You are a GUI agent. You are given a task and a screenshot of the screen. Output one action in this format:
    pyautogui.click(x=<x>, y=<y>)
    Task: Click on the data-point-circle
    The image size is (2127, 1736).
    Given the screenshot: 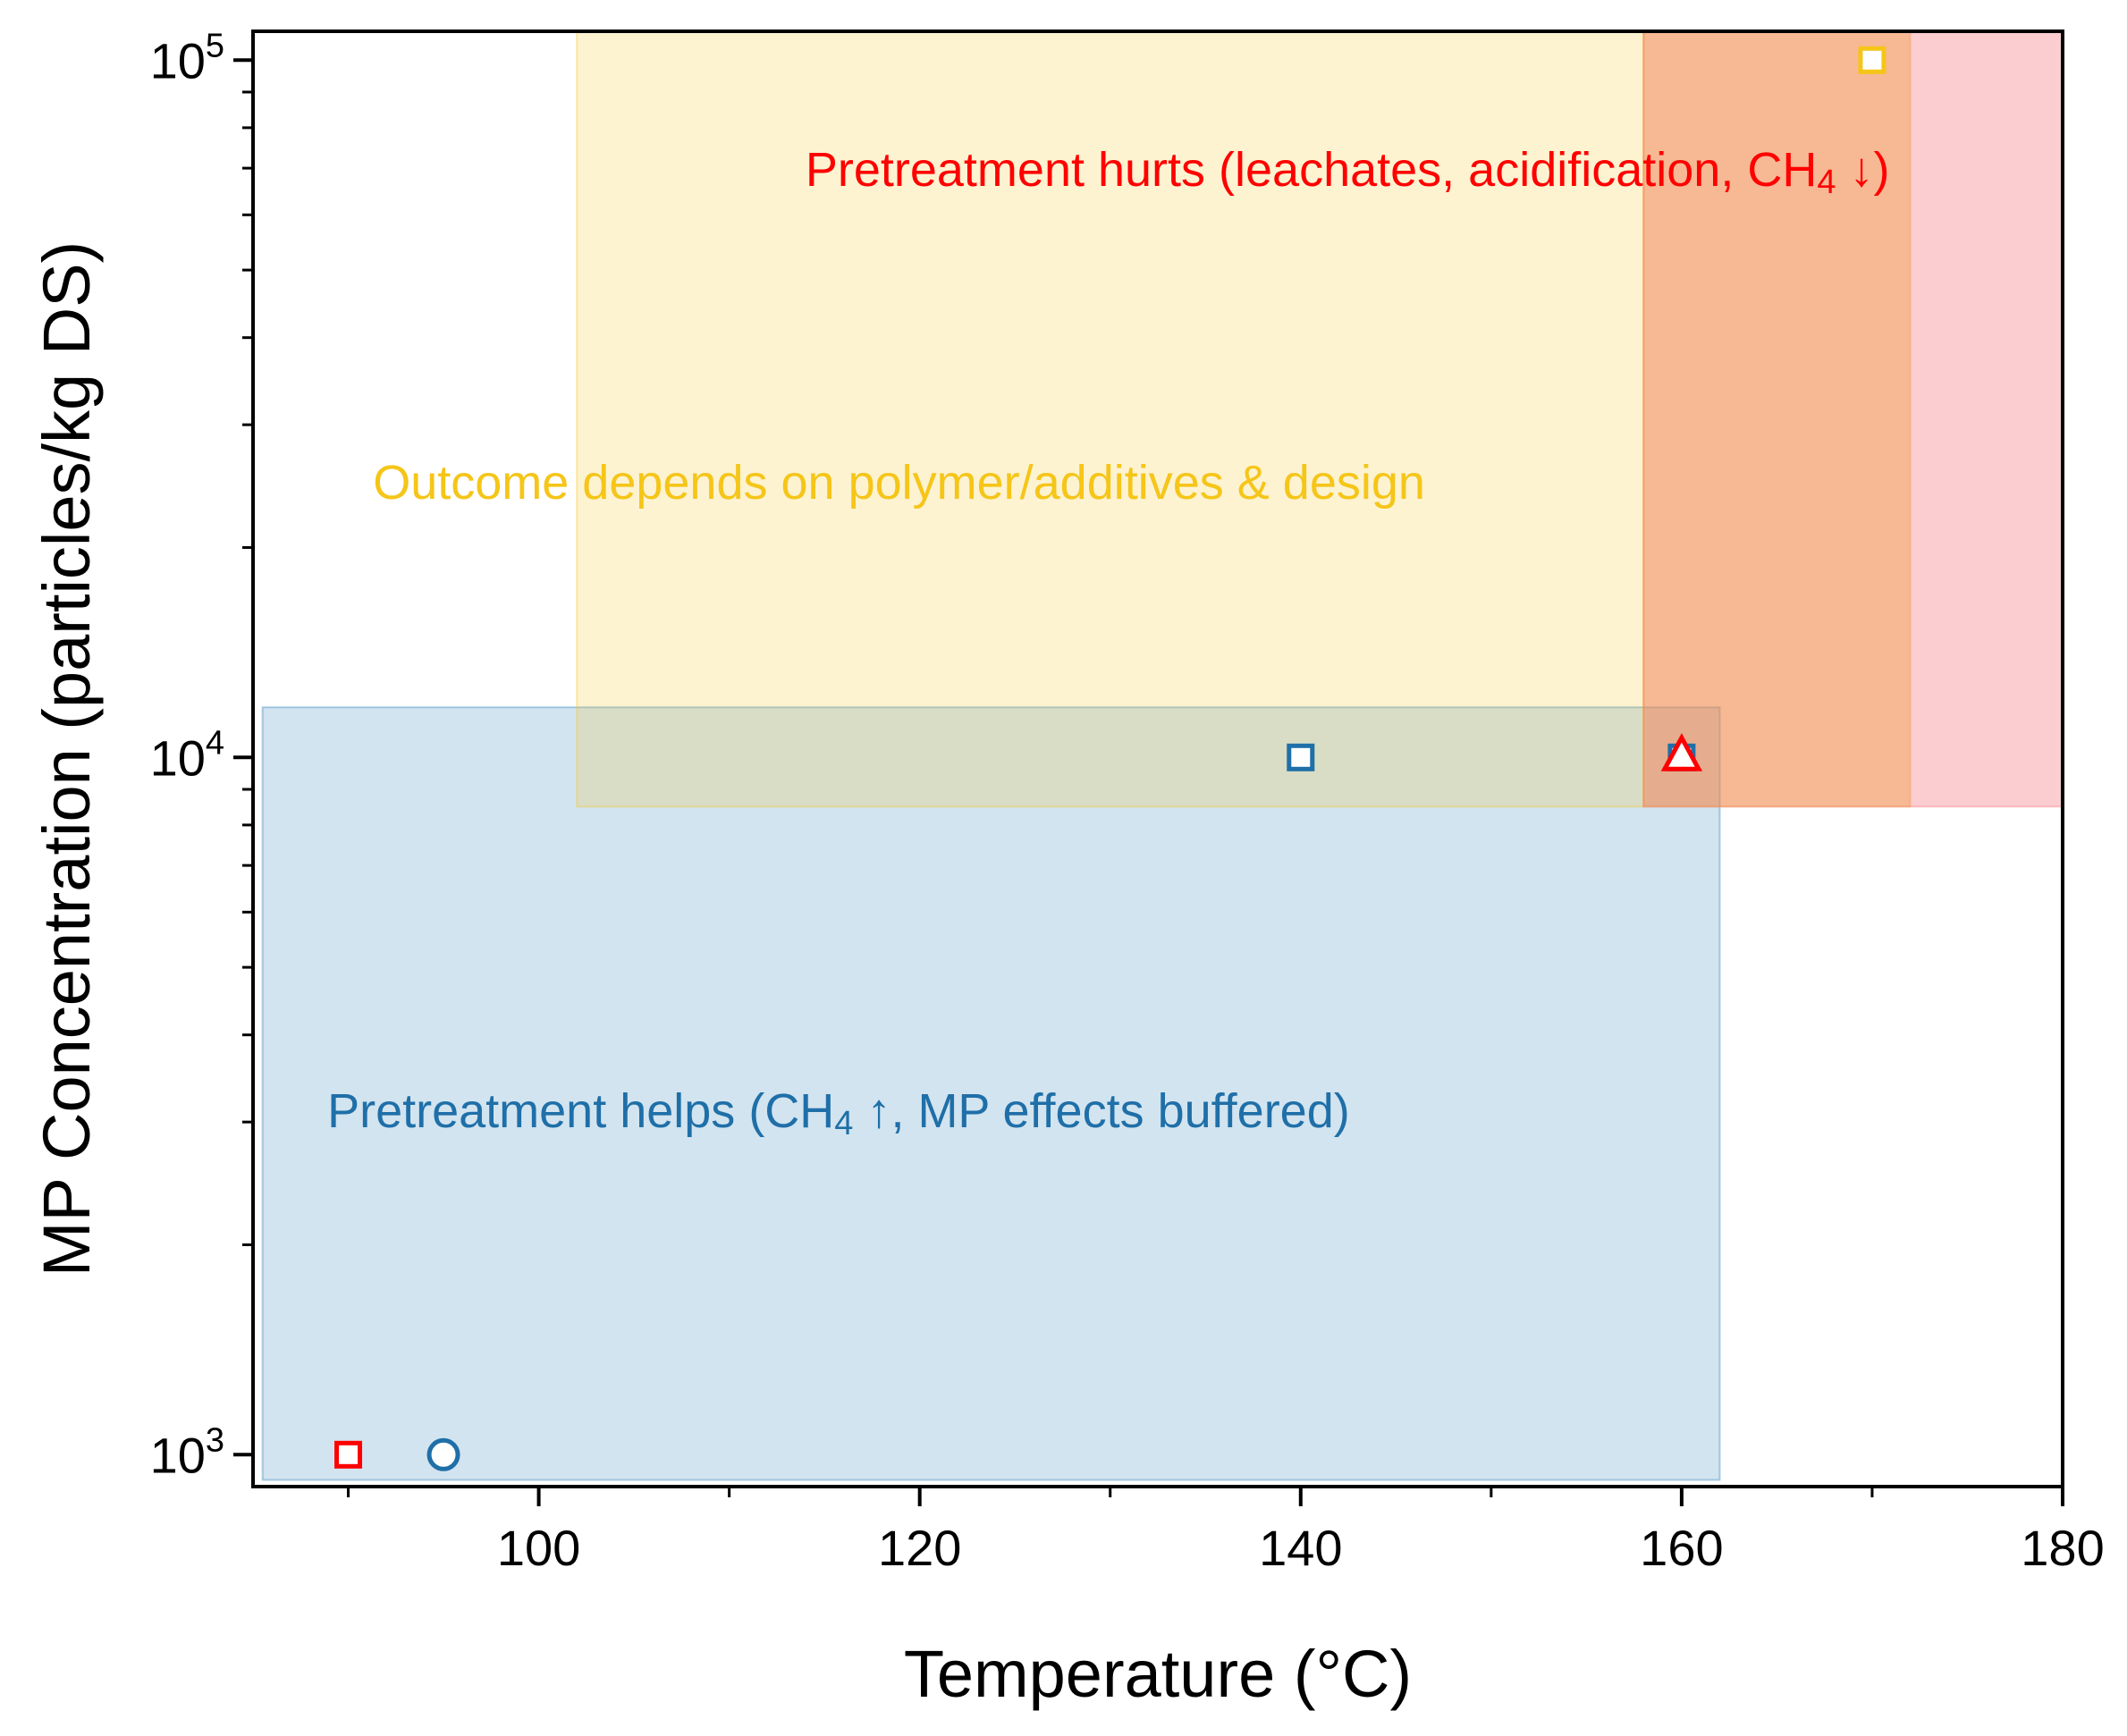 What is the action you would take?
    pyautogui.click(x=443, y=1454)
    